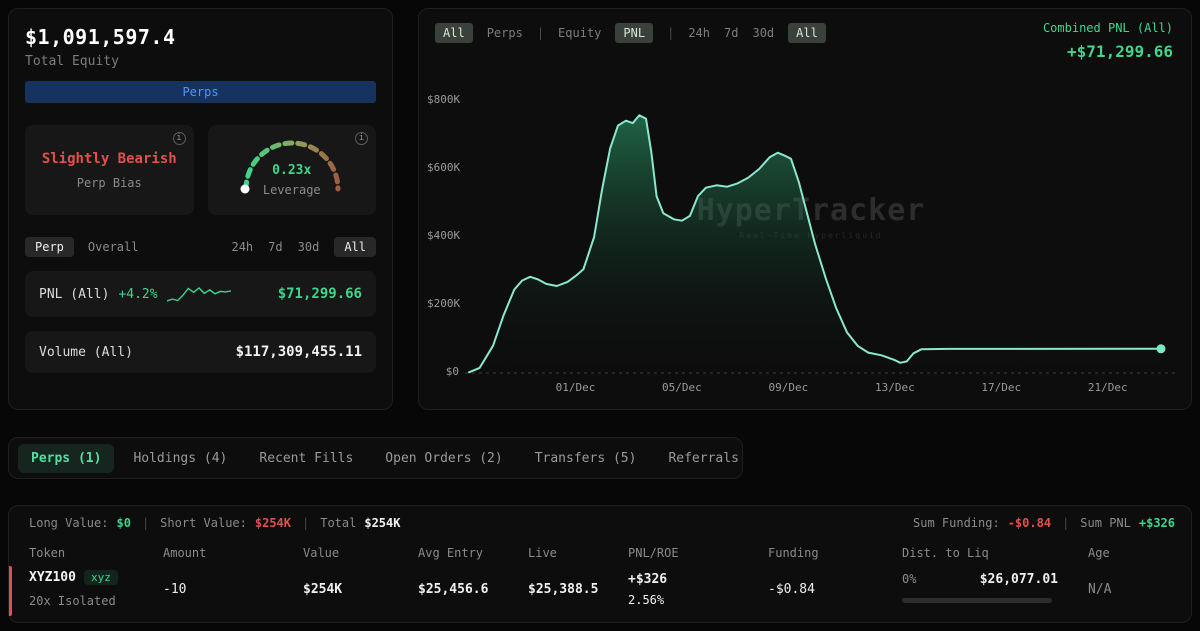  What do you see at coordinates (444, 458) in the screenshot?
I see `tab-open-orders: Open Orders (2)` at bounding box center [444, 458].